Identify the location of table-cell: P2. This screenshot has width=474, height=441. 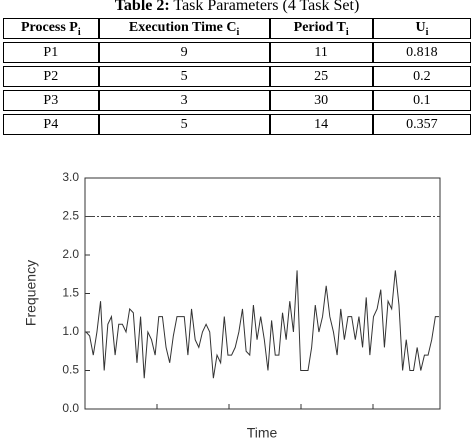
(51, 76).